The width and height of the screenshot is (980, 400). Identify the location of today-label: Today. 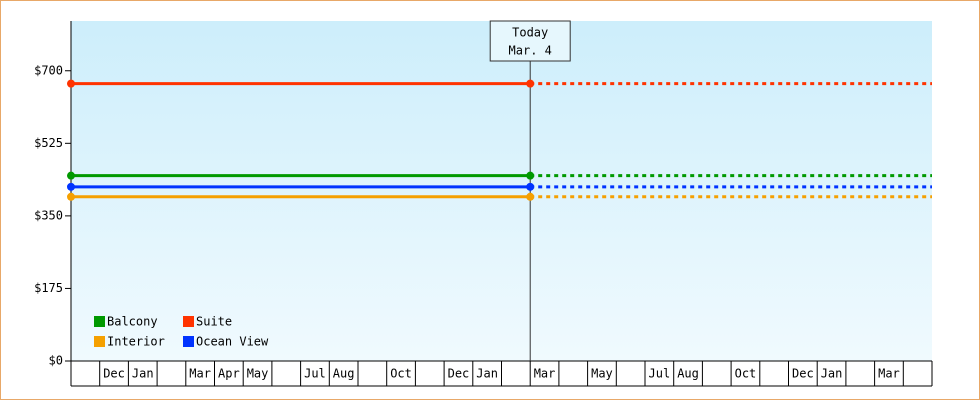
(530, 33).